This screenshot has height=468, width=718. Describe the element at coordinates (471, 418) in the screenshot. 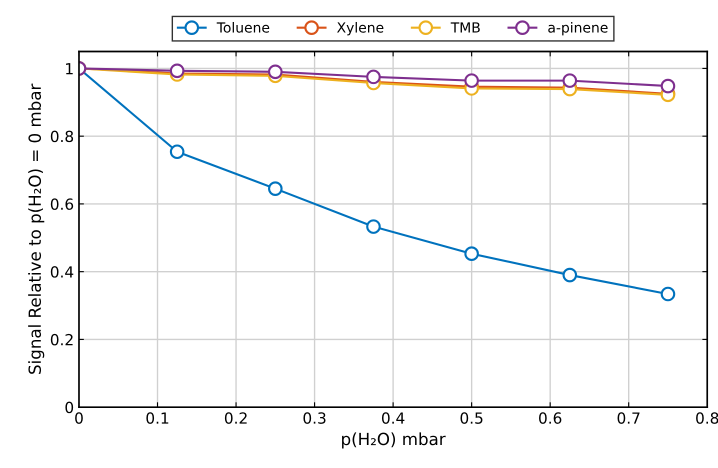

I see `x-tick-label: 0.5` at that location.